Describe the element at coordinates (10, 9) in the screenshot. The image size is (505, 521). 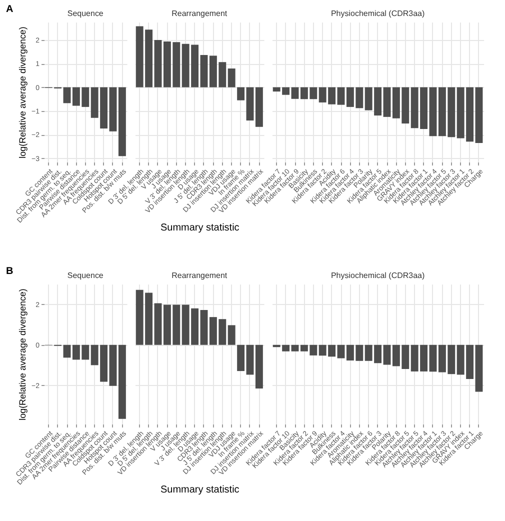
I see `text: A` at that location.